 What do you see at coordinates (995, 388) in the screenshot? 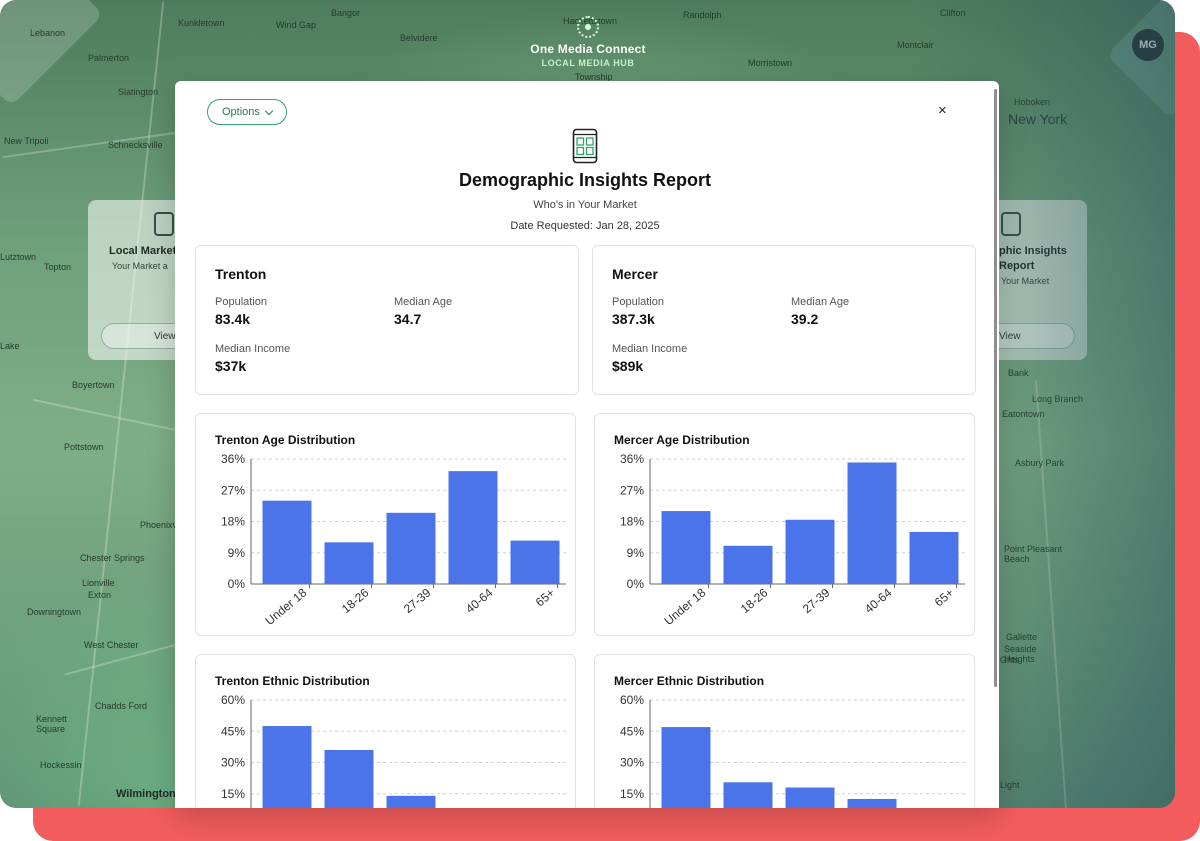
I see `modal-scrollbar` at bounding box center [995, 388].